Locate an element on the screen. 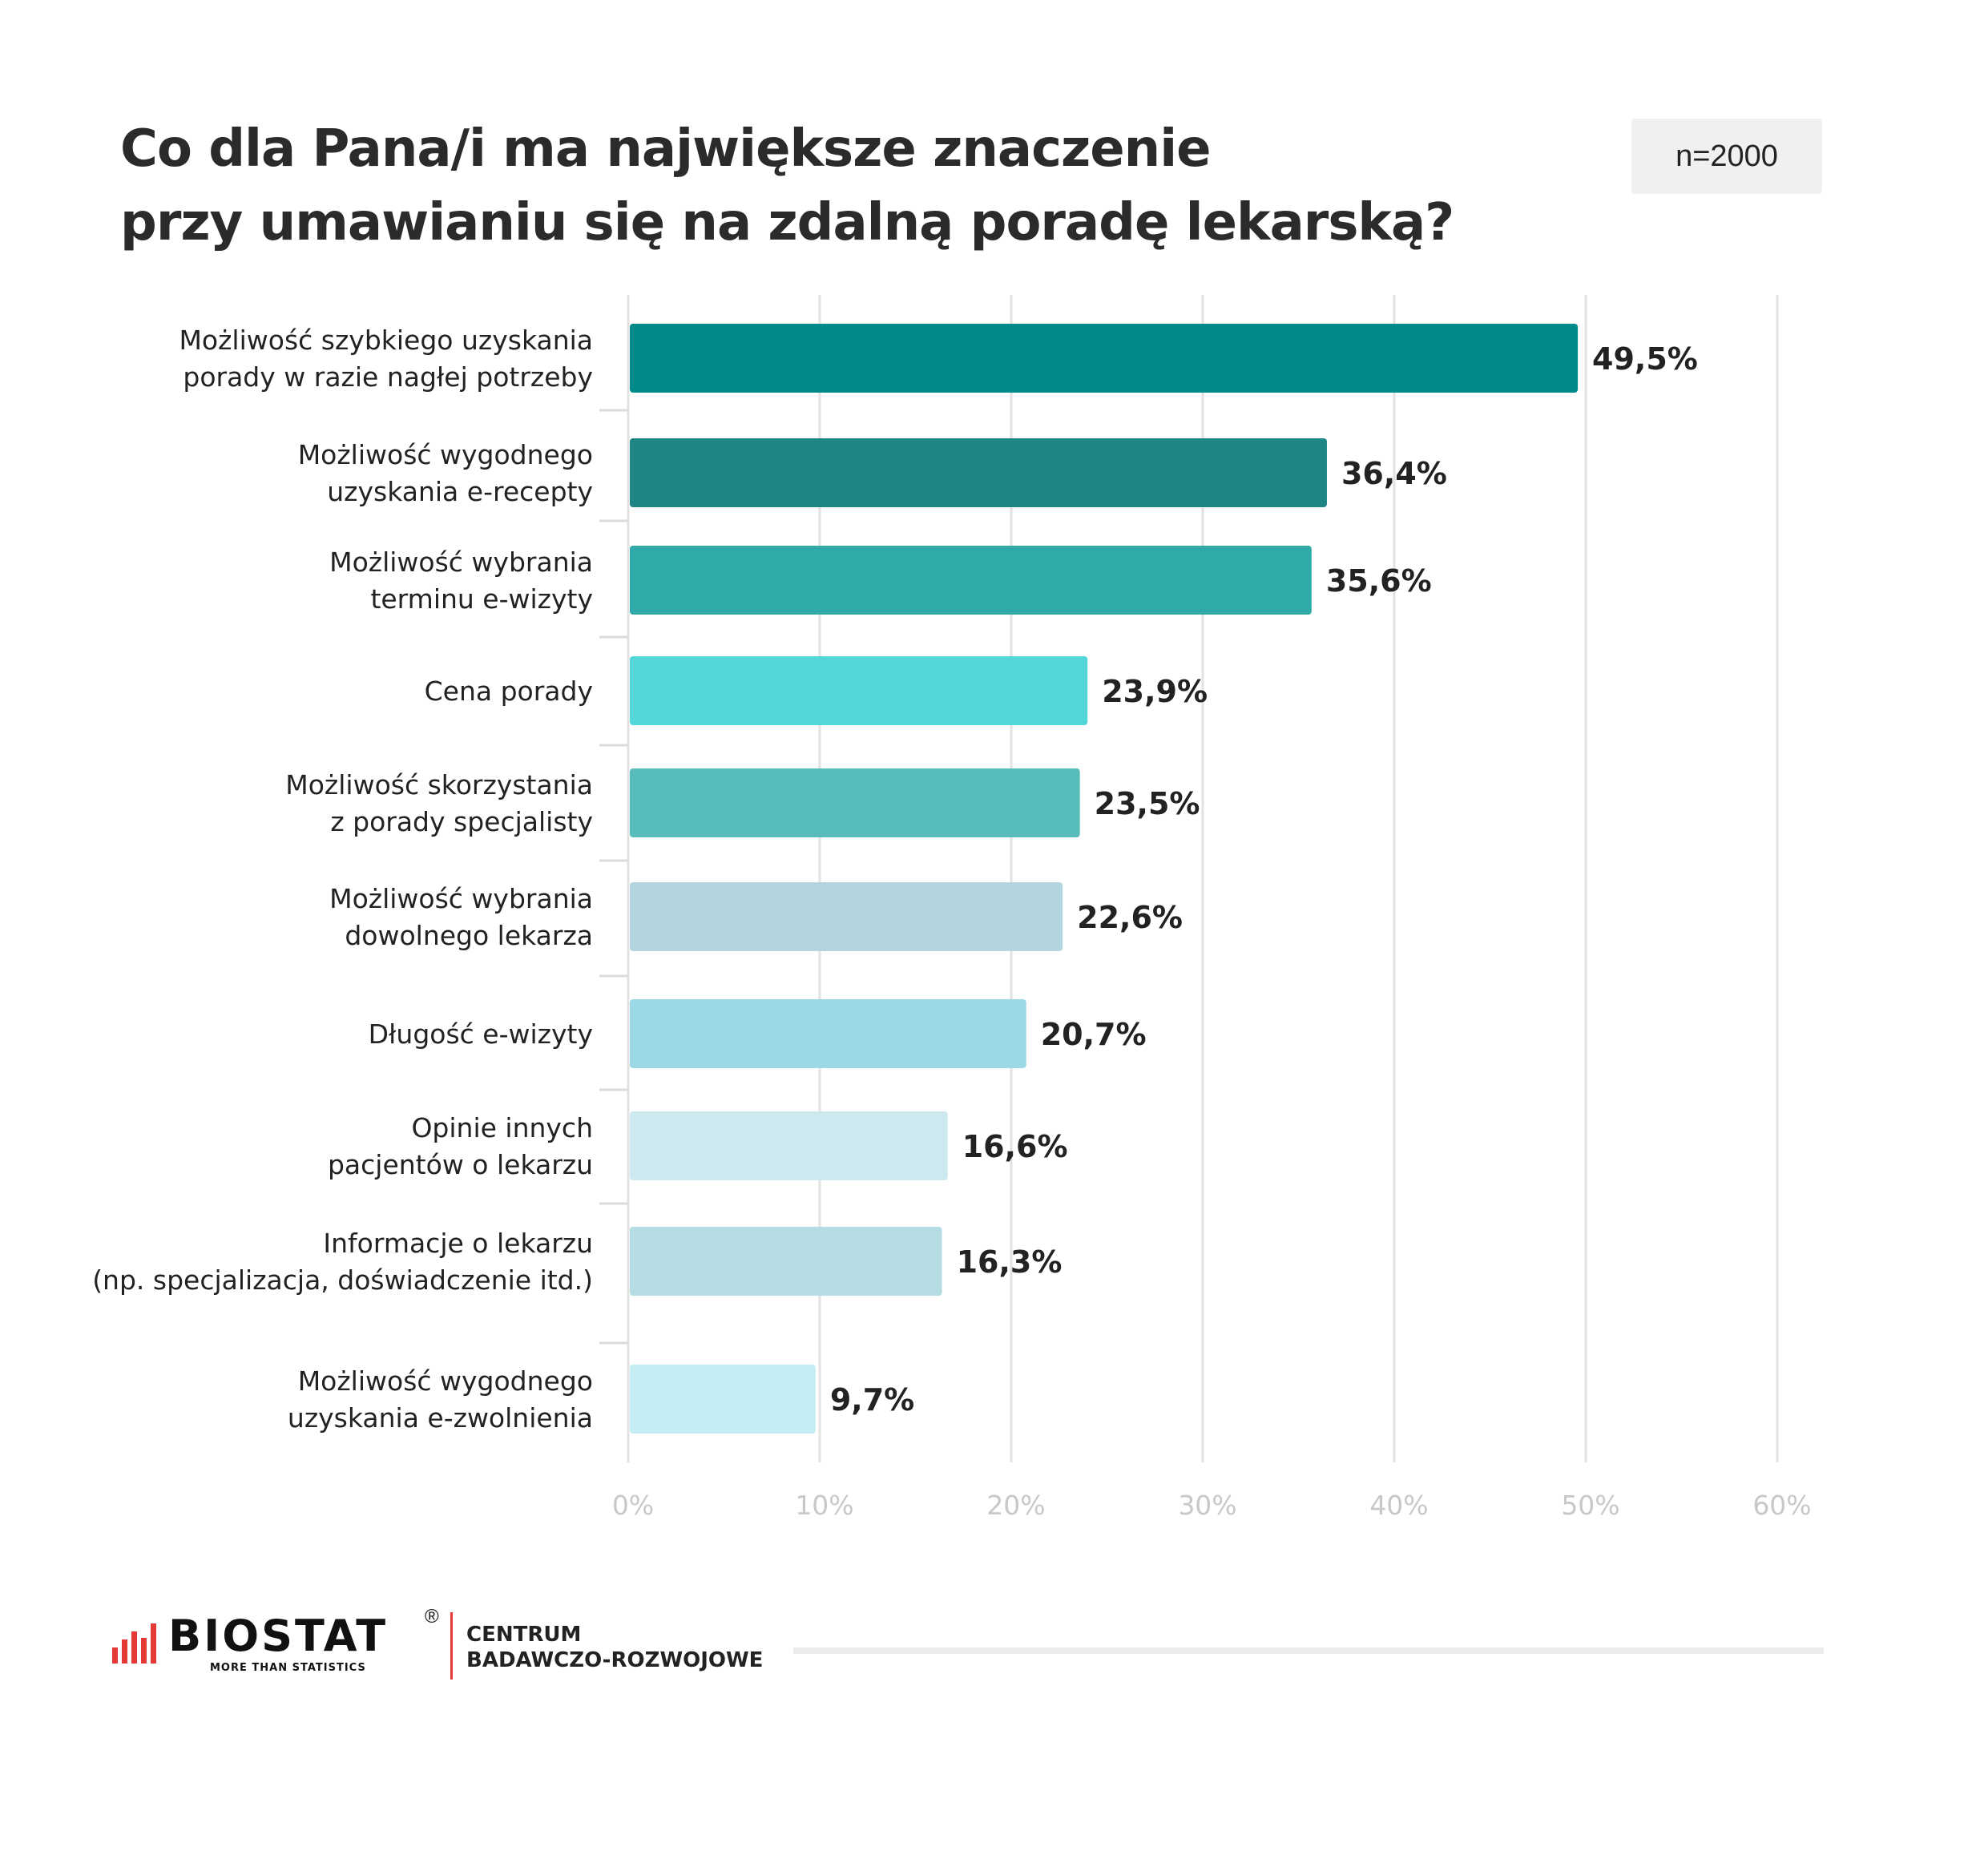 This screenshot has height=1851, width=1988. data-label: 9,7% is located at coordinates (872, 1399).